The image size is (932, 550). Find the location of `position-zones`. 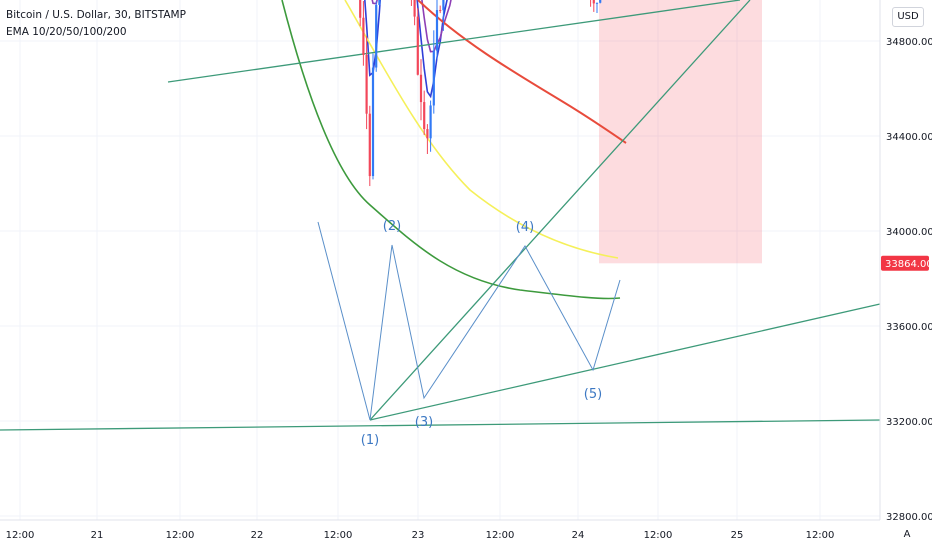

position-zones is located at coordinates (680, 132).